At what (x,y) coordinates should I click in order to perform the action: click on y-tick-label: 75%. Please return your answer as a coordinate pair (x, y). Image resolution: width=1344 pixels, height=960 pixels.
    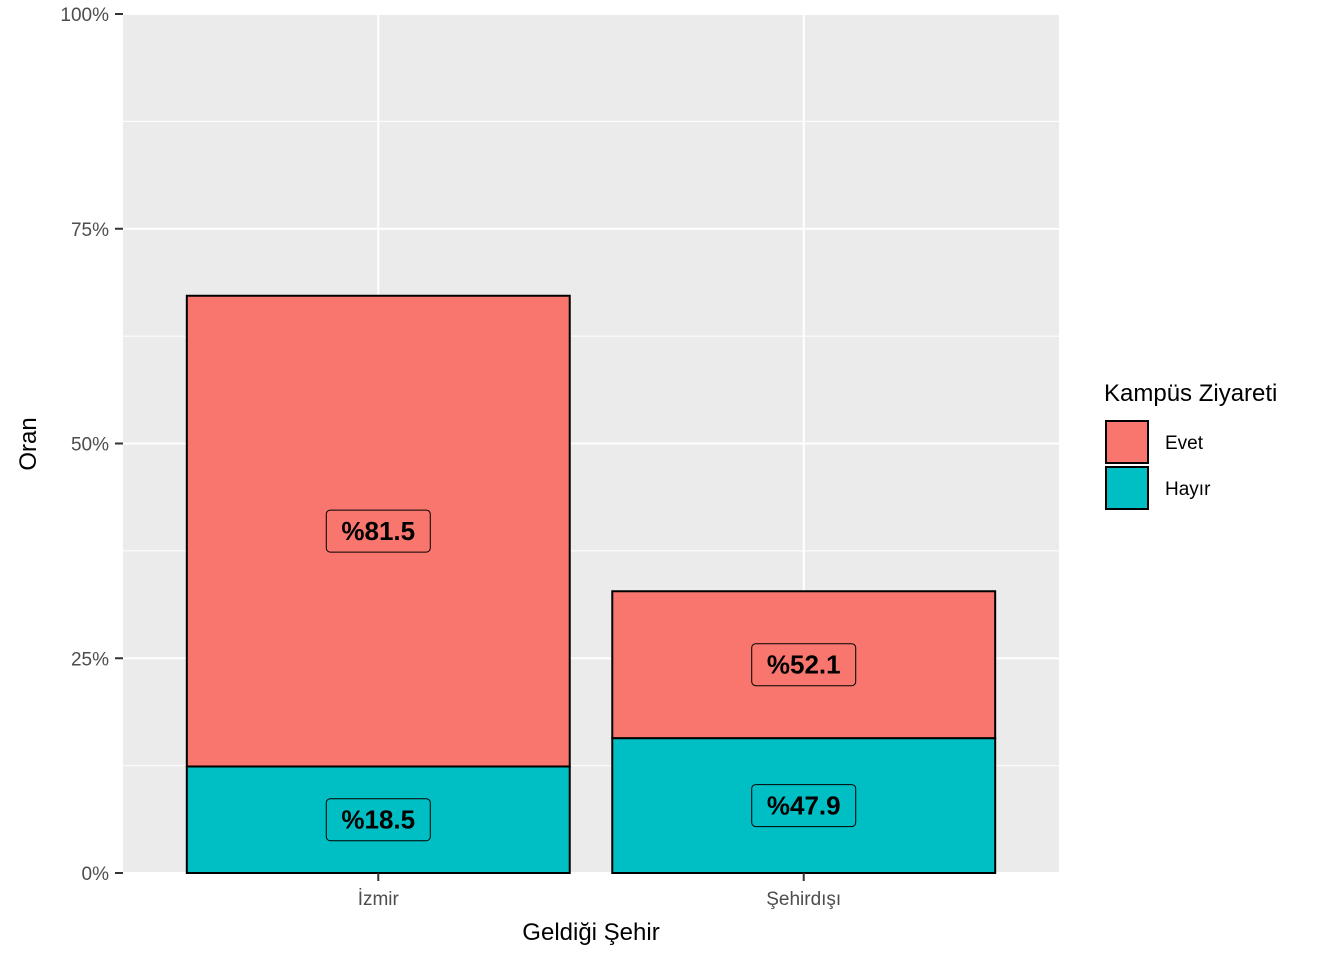
    Looking at the image, I should click on (90, 230).